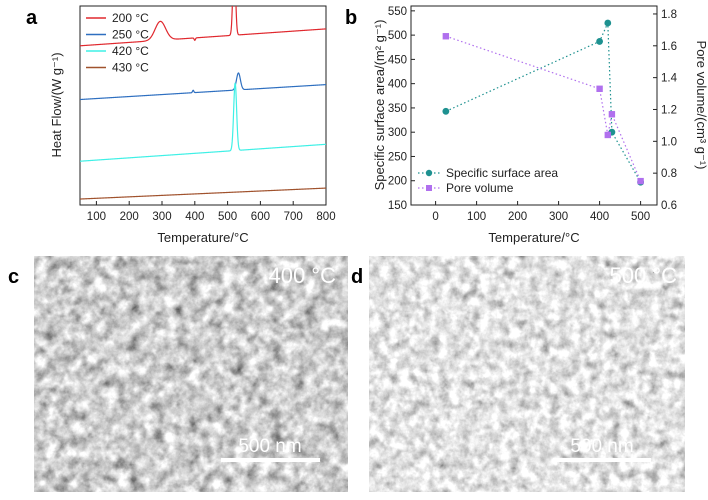 The height and width of the screenshot is (500, 708). Describe the element at coordinates (435, 217) in the screenshot. I see `x-tick-label: 0` at that location.